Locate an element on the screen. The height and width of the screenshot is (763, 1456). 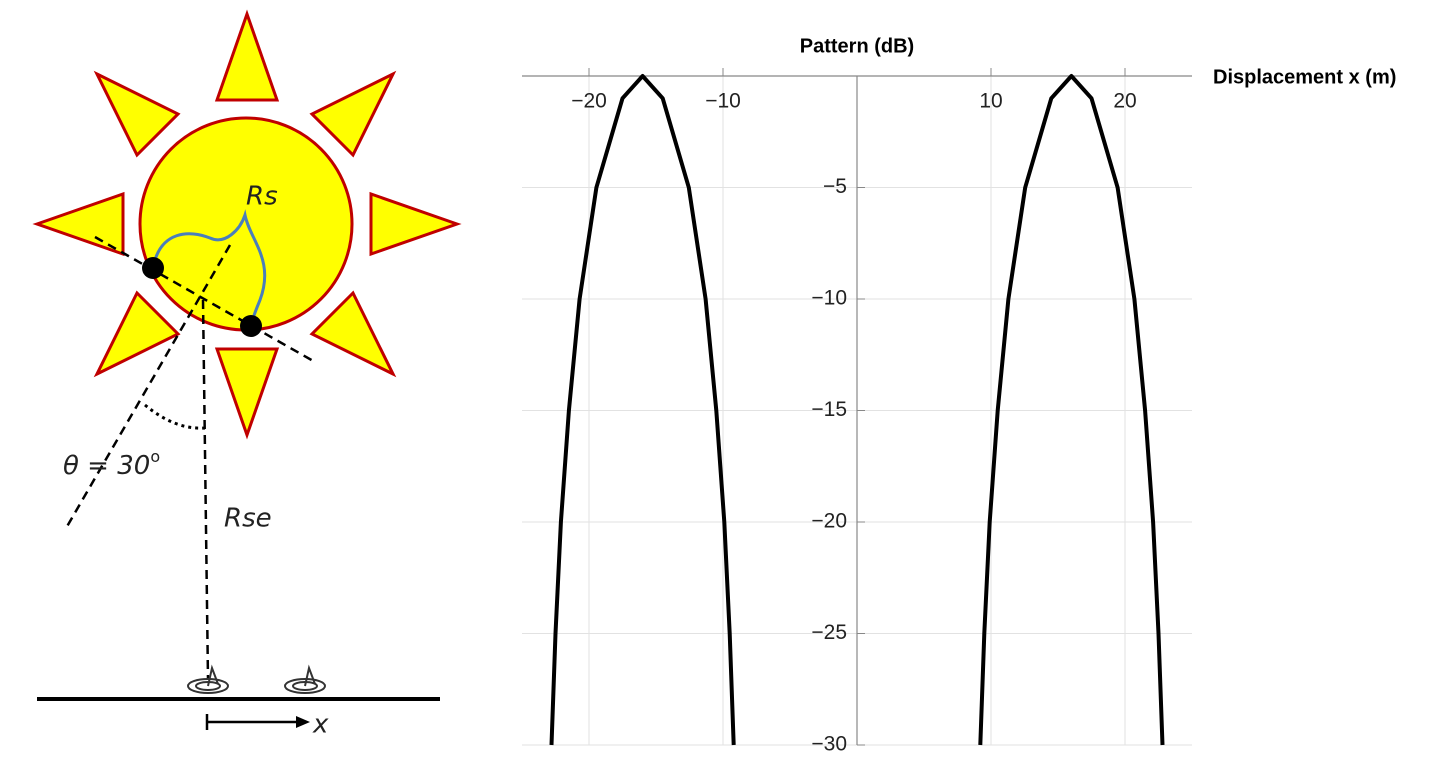
x-tick-label: 10 is located at coordinates (990, 101).